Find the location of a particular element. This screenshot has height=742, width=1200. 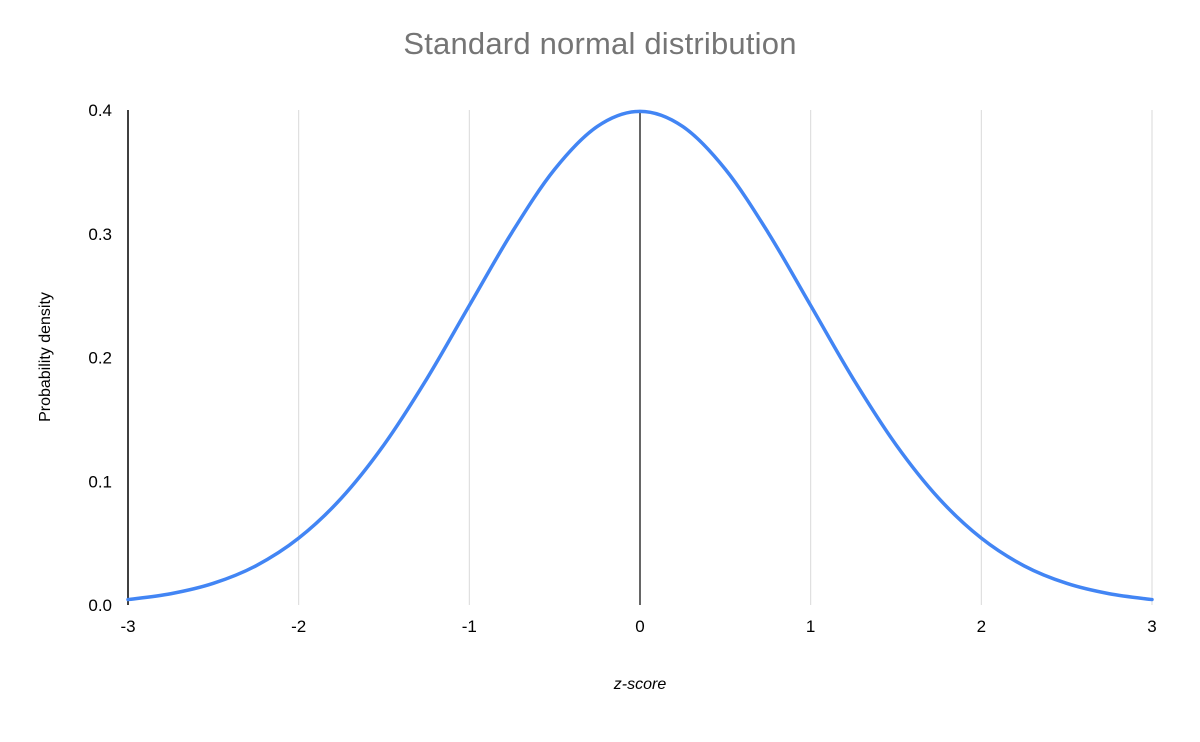

x-tick-labels: -3 -2 -1 0 1 2 3 is located at coordinates (638, 626).